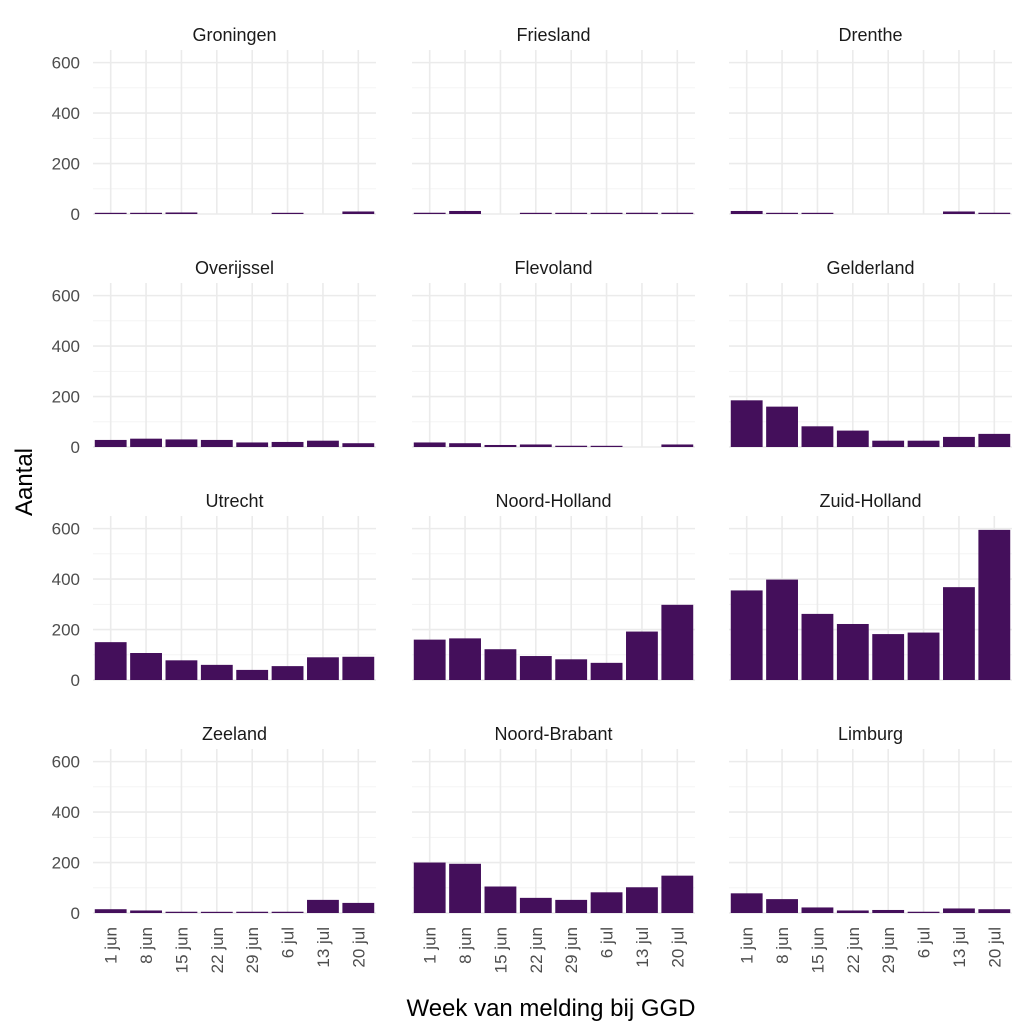 This screenshot has height=1024, width=1024. I want to click on facet-panel-groningen: Groningen 0 200 400 600, so click(214, 124).